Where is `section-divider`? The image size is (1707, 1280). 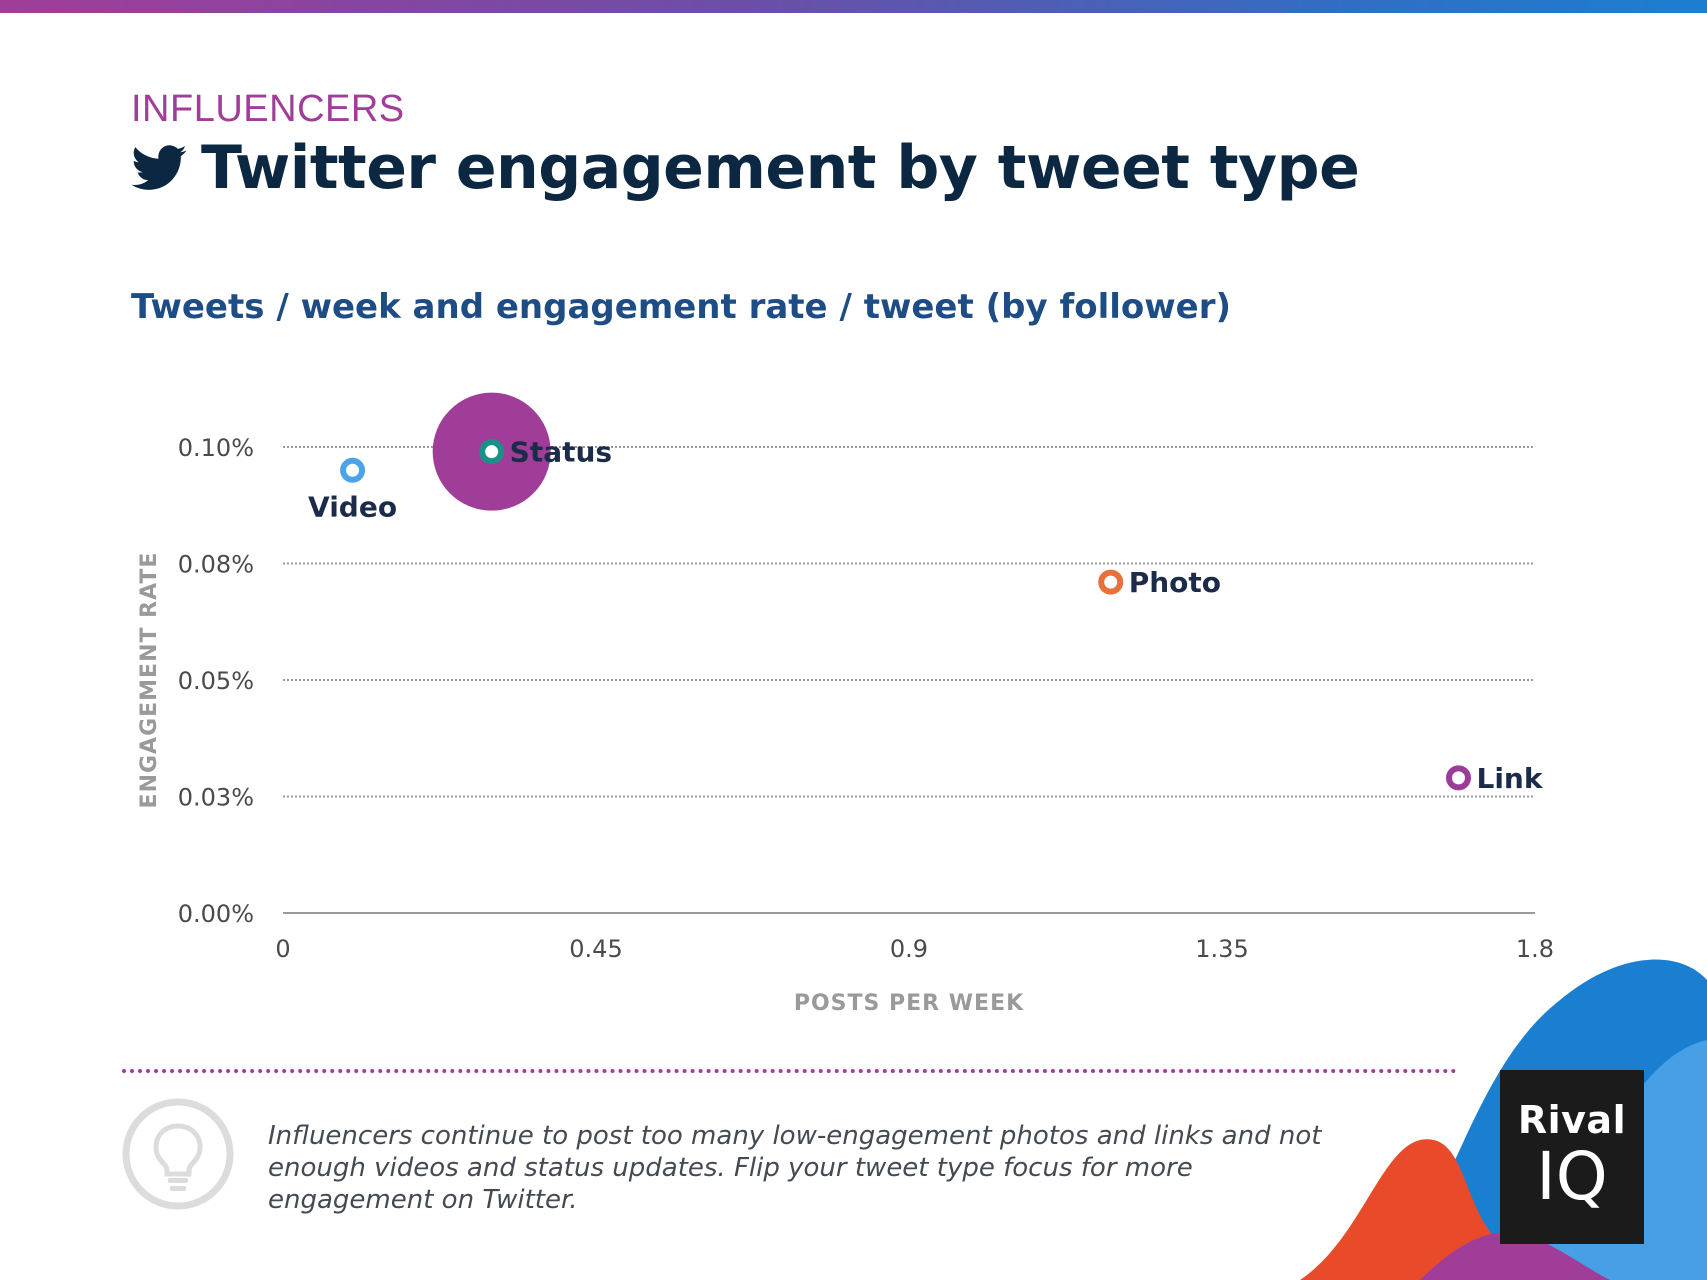
section-divider is located at coordinates (789, 1071).